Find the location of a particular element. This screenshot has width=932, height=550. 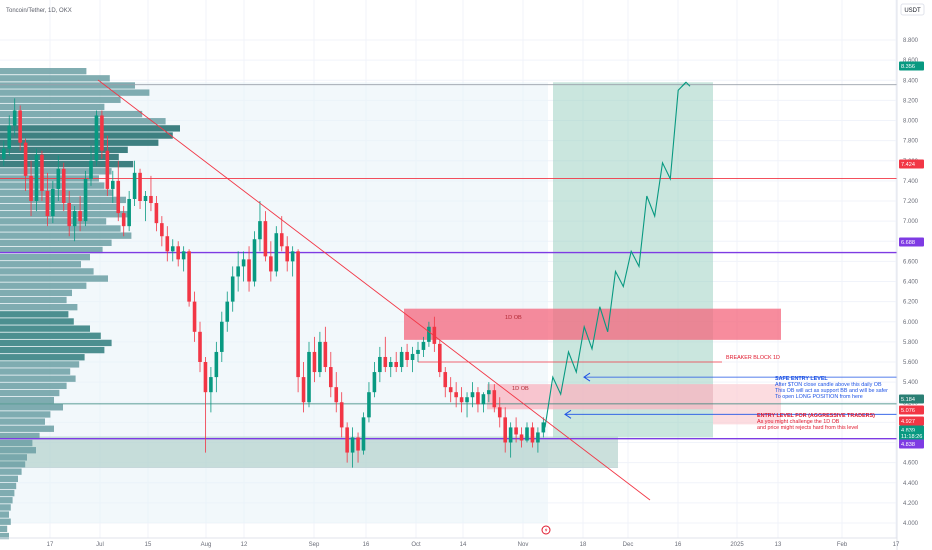

currency-button-label: USDT is located at coordinates (912, 11).